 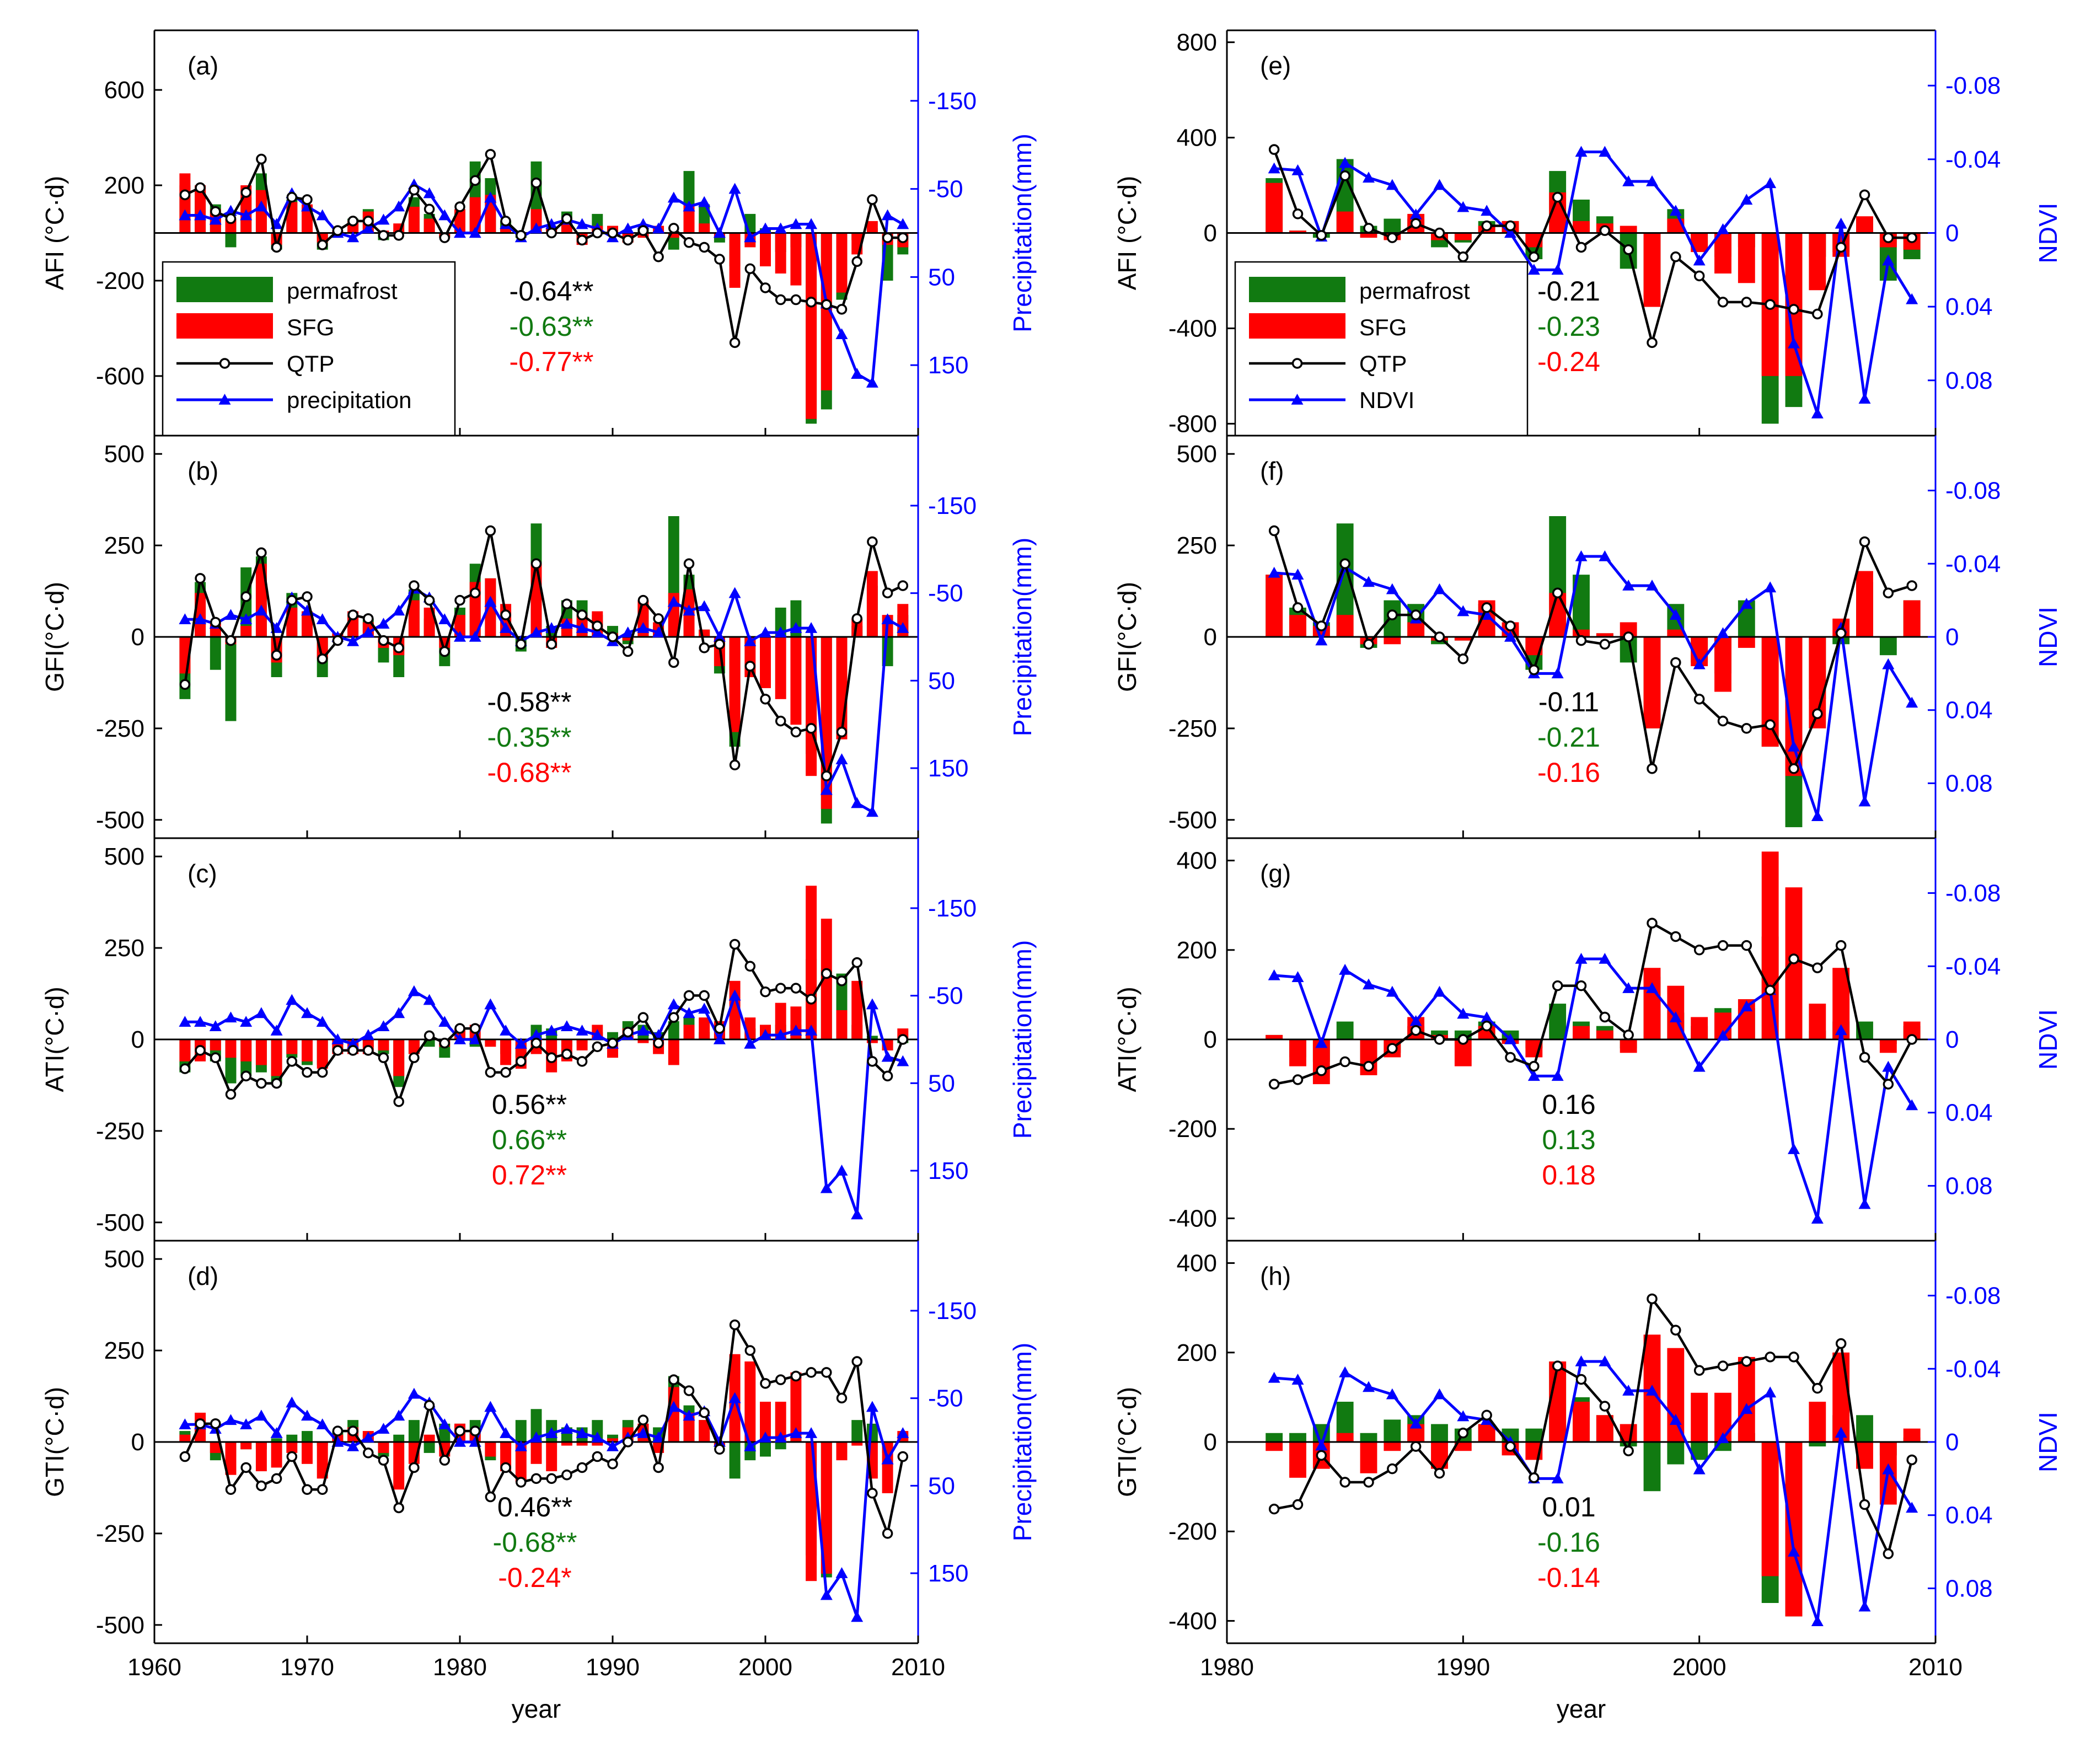 What do you see at coordinates (1127, 1039) in the screenshot?
I see `y-axis-label: ATI(°C·d)` at bounding box center [1127, 1039].